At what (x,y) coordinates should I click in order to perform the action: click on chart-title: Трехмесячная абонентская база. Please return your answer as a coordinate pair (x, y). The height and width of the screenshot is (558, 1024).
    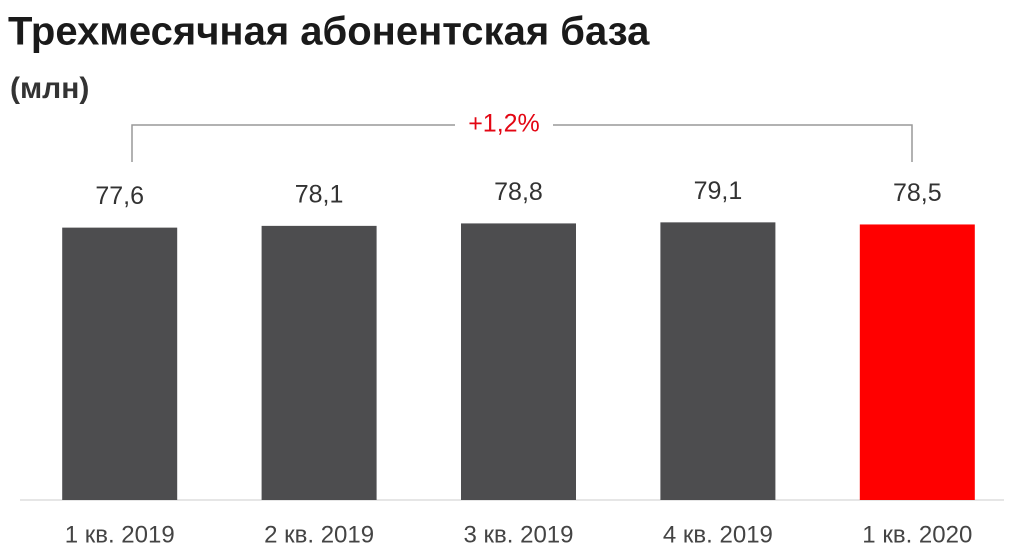
    Looking at the image, I should click on (329, 32).